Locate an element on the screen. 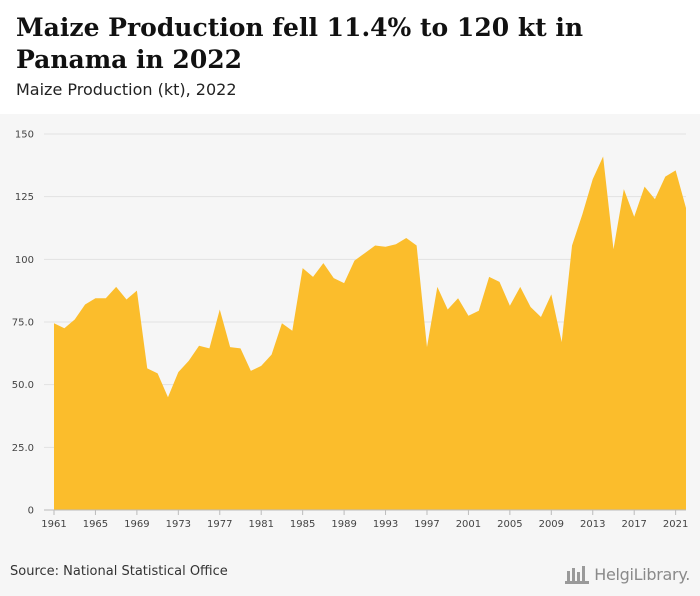 This screenshot has width=700, height=596. y-axis-tick-labels: 0 25.0 50.0 75.0 100 125 150 is located at coordinates (23, 323).